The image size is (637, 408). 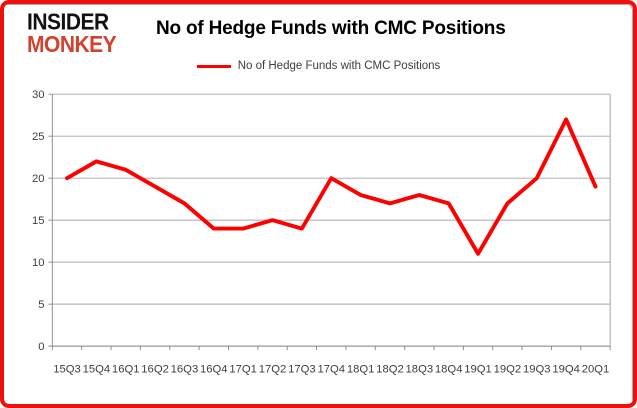 I want to click on x-tick-label: 19Q3, so click(x=537, y=370).